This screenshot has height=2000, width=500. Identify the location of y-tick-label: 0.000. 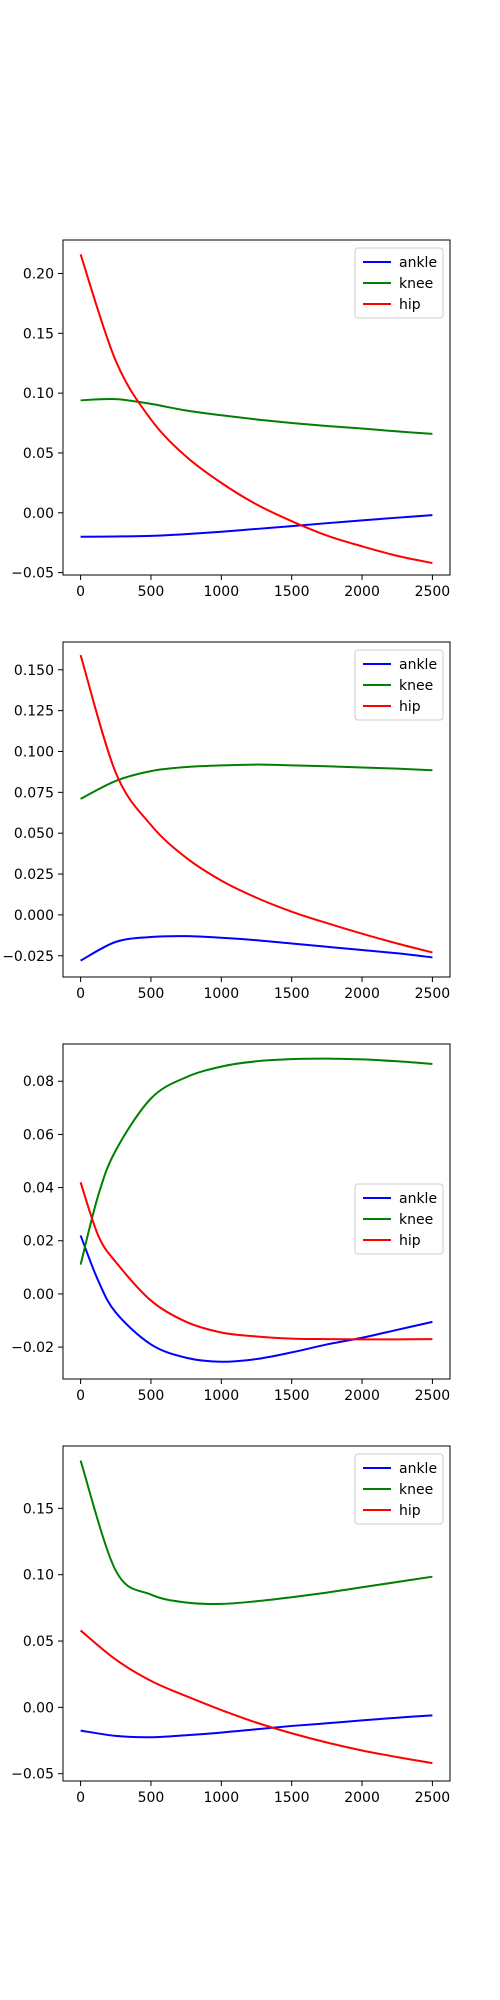
(34, 916).